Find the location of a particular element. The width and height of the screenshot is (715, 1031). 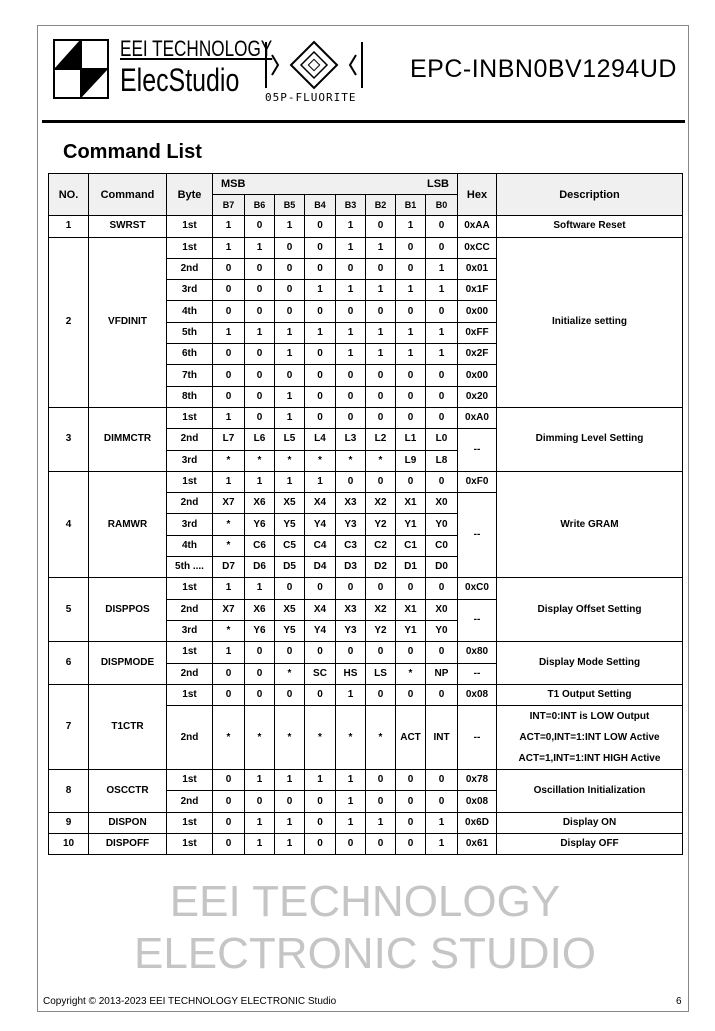

bit-cell: X2 is located at coordinates (380, 503).